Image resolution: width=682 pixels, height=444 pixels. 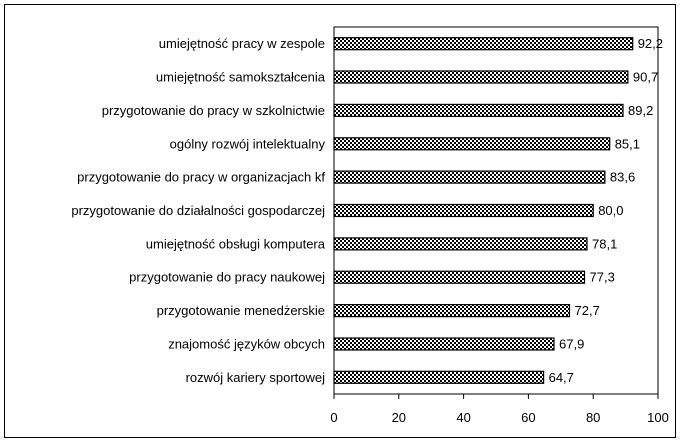 What do you see at coordinates (213, 110) in the screenshot?
I see `category-label: przygotowanie do pracy w szkolnictwie` at bounding box center [213, 110].